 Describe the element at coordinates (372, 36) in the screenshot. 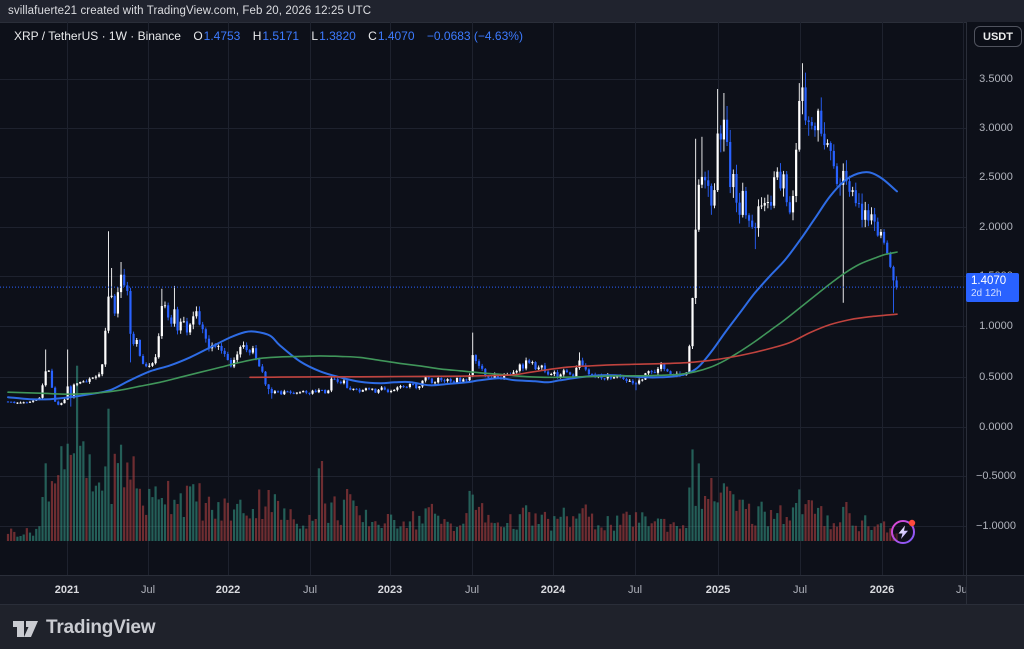

I see `close-label: C` at that location.